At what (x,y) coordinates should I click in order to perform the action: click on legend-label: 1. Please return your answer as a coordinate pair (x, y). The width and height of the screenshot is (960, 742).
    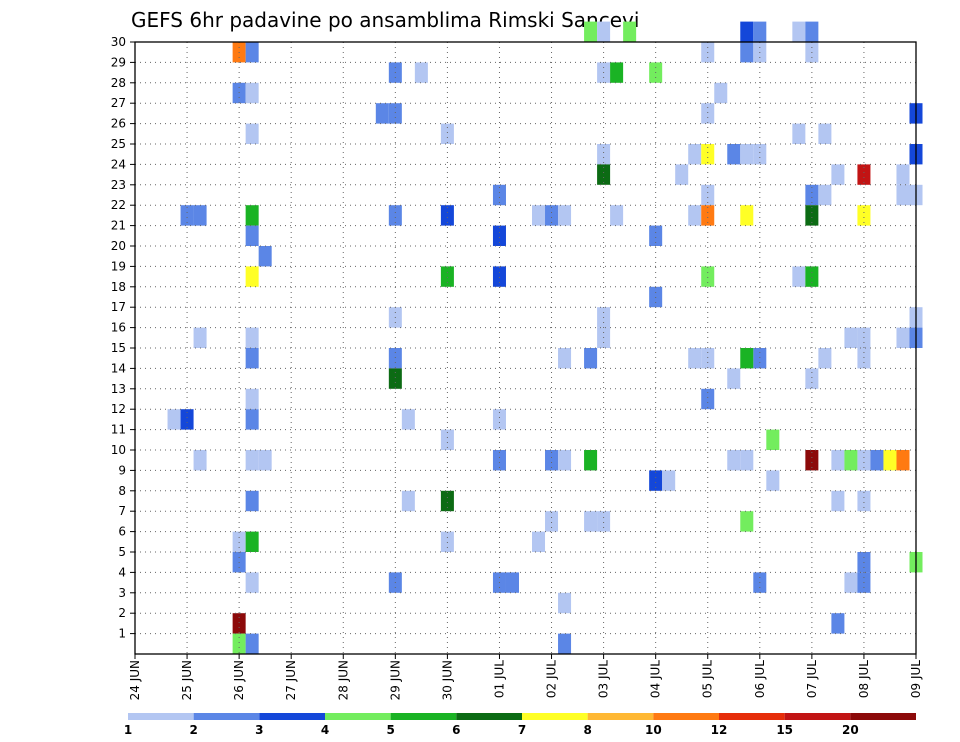
    Looking at the image, I should click on (128, 730).